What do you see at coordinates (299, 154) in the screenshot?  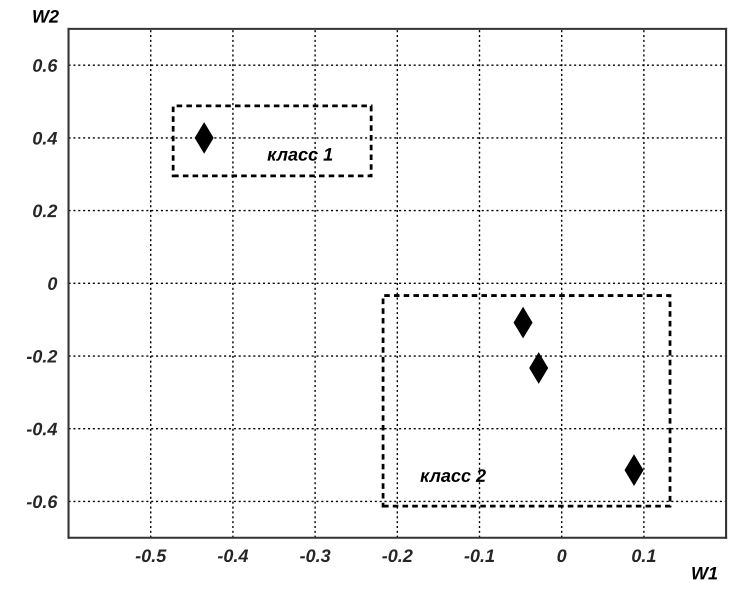 I see `annotation: класс 1` at bounding box center [299, 154].